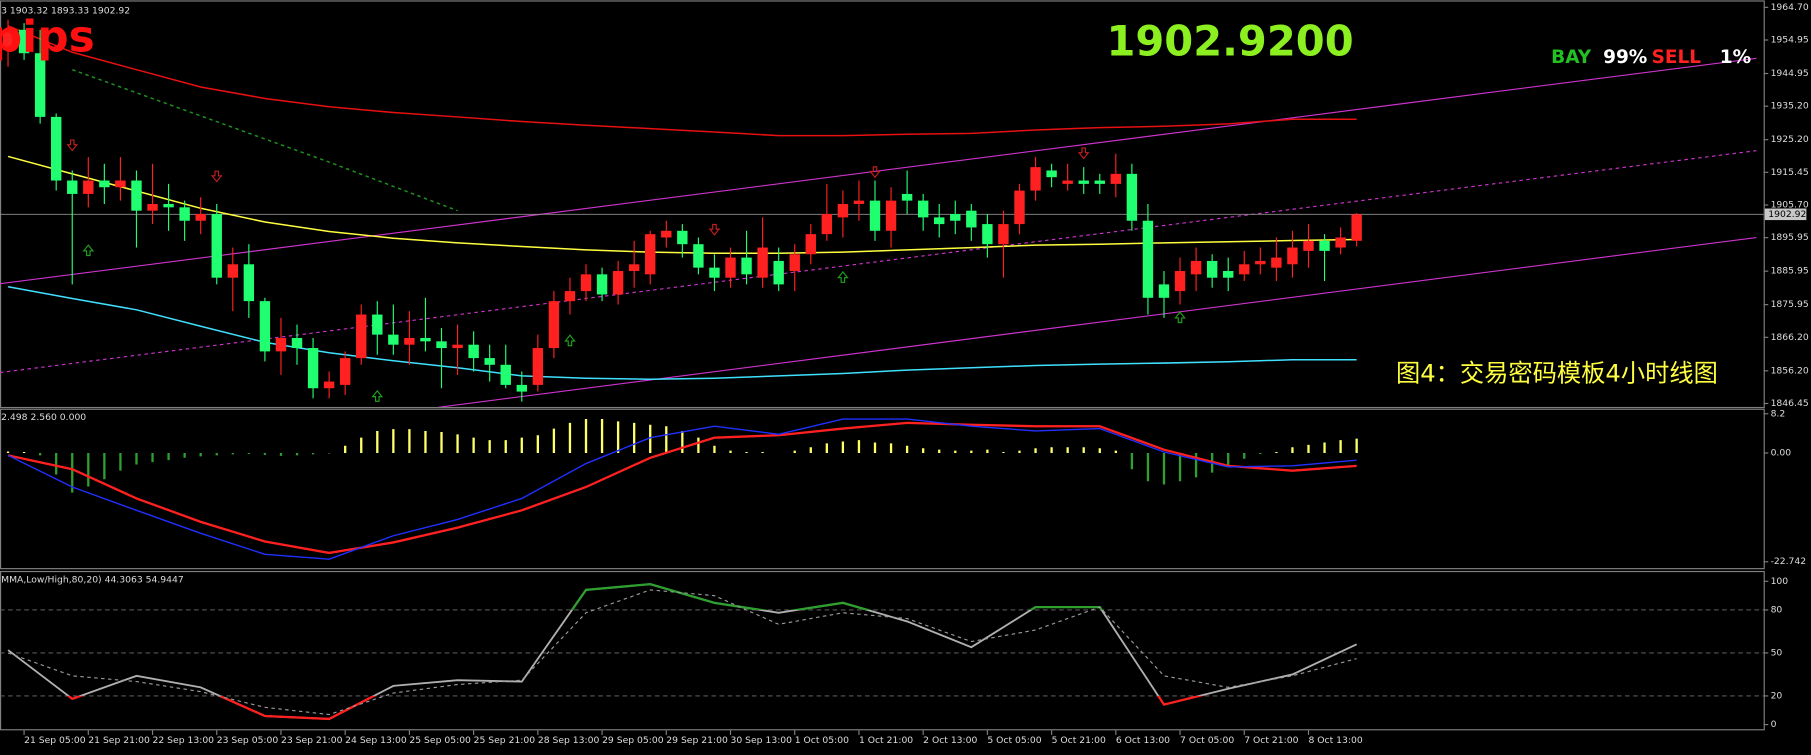 The width and height of the screenshot is (1811, 755). Describe the element at coordinates (1790, 370) in the screenshot. I see `y-tick-label: 1856.20` at that location.